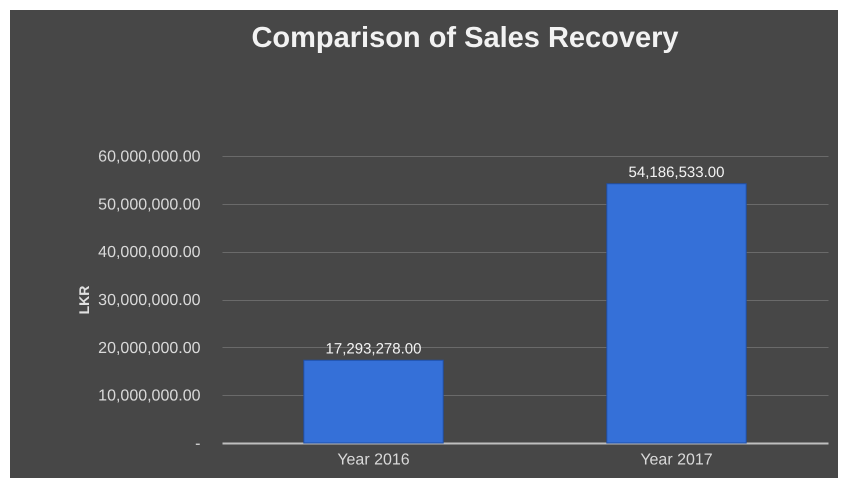  I want to click on y-tick-label: 60,000,000.00, so click(149, 157).